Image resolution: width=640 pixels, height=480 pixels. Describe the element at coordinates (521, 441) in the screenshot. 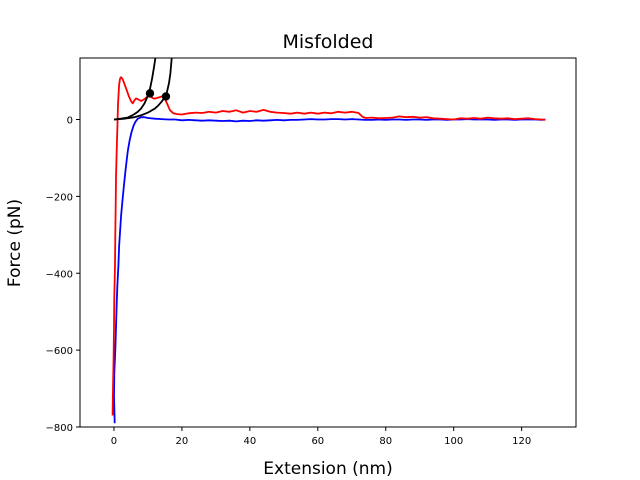

I see `x-tick-label: 120` at that location.